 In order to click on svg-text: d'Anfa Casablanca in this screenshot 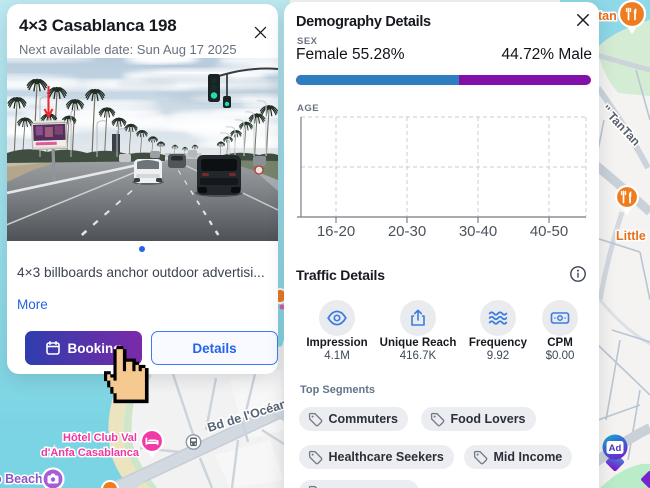, I will do `click(90, 453)`.